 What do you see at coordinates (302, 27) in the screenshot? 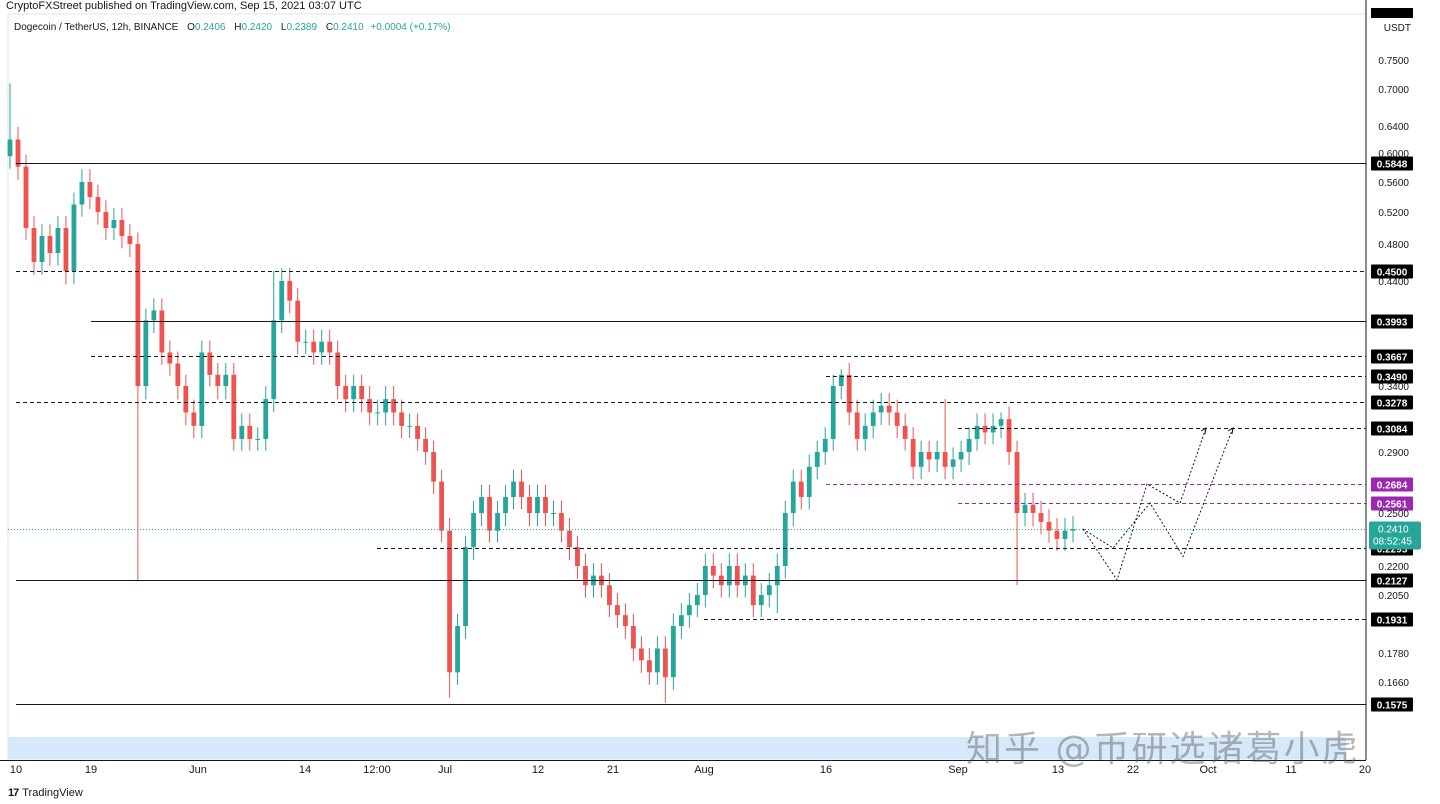
I see `low-value: 0.2389` at bounding box center [302, 27].